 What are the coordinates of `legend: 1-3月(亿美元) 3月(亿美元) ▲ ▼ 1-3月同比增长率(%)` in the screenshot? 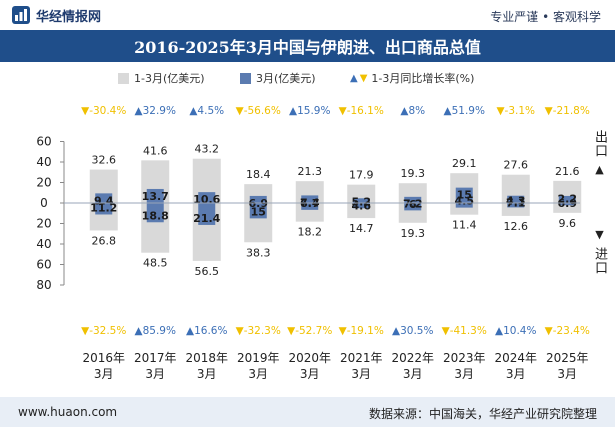 It's located at (307, 79).